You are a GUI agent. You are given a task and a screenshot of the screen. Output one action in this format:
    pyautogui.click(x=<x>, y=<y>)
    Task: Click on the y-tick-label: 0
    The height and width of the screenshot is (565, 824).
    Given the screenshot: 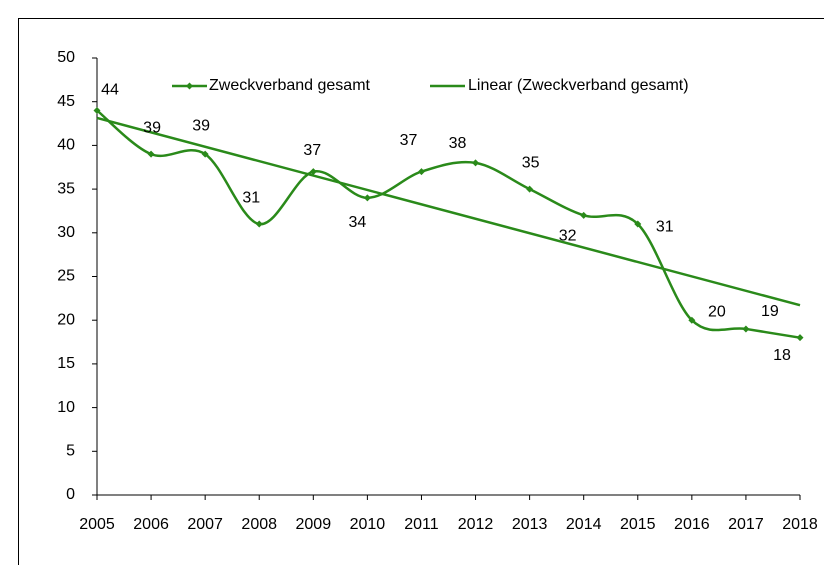 What is the action you would take?
    pyautogui.click(x=70, y=494)
    